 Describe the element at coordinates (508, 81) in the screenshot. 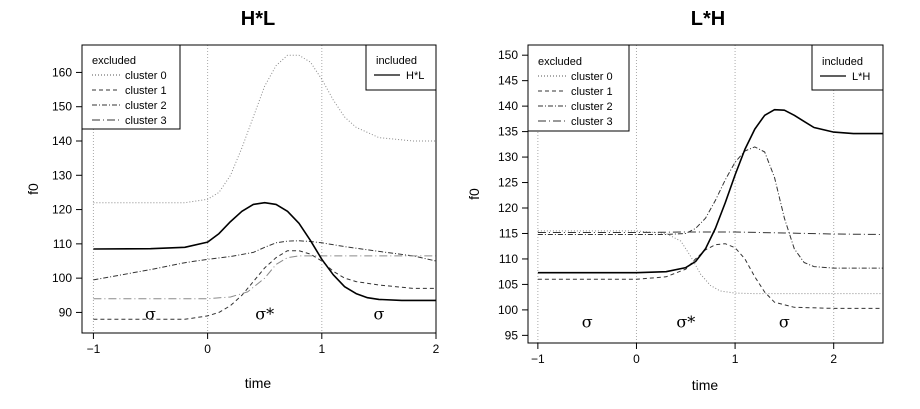

I see `y-tick-label: 145` at that location.